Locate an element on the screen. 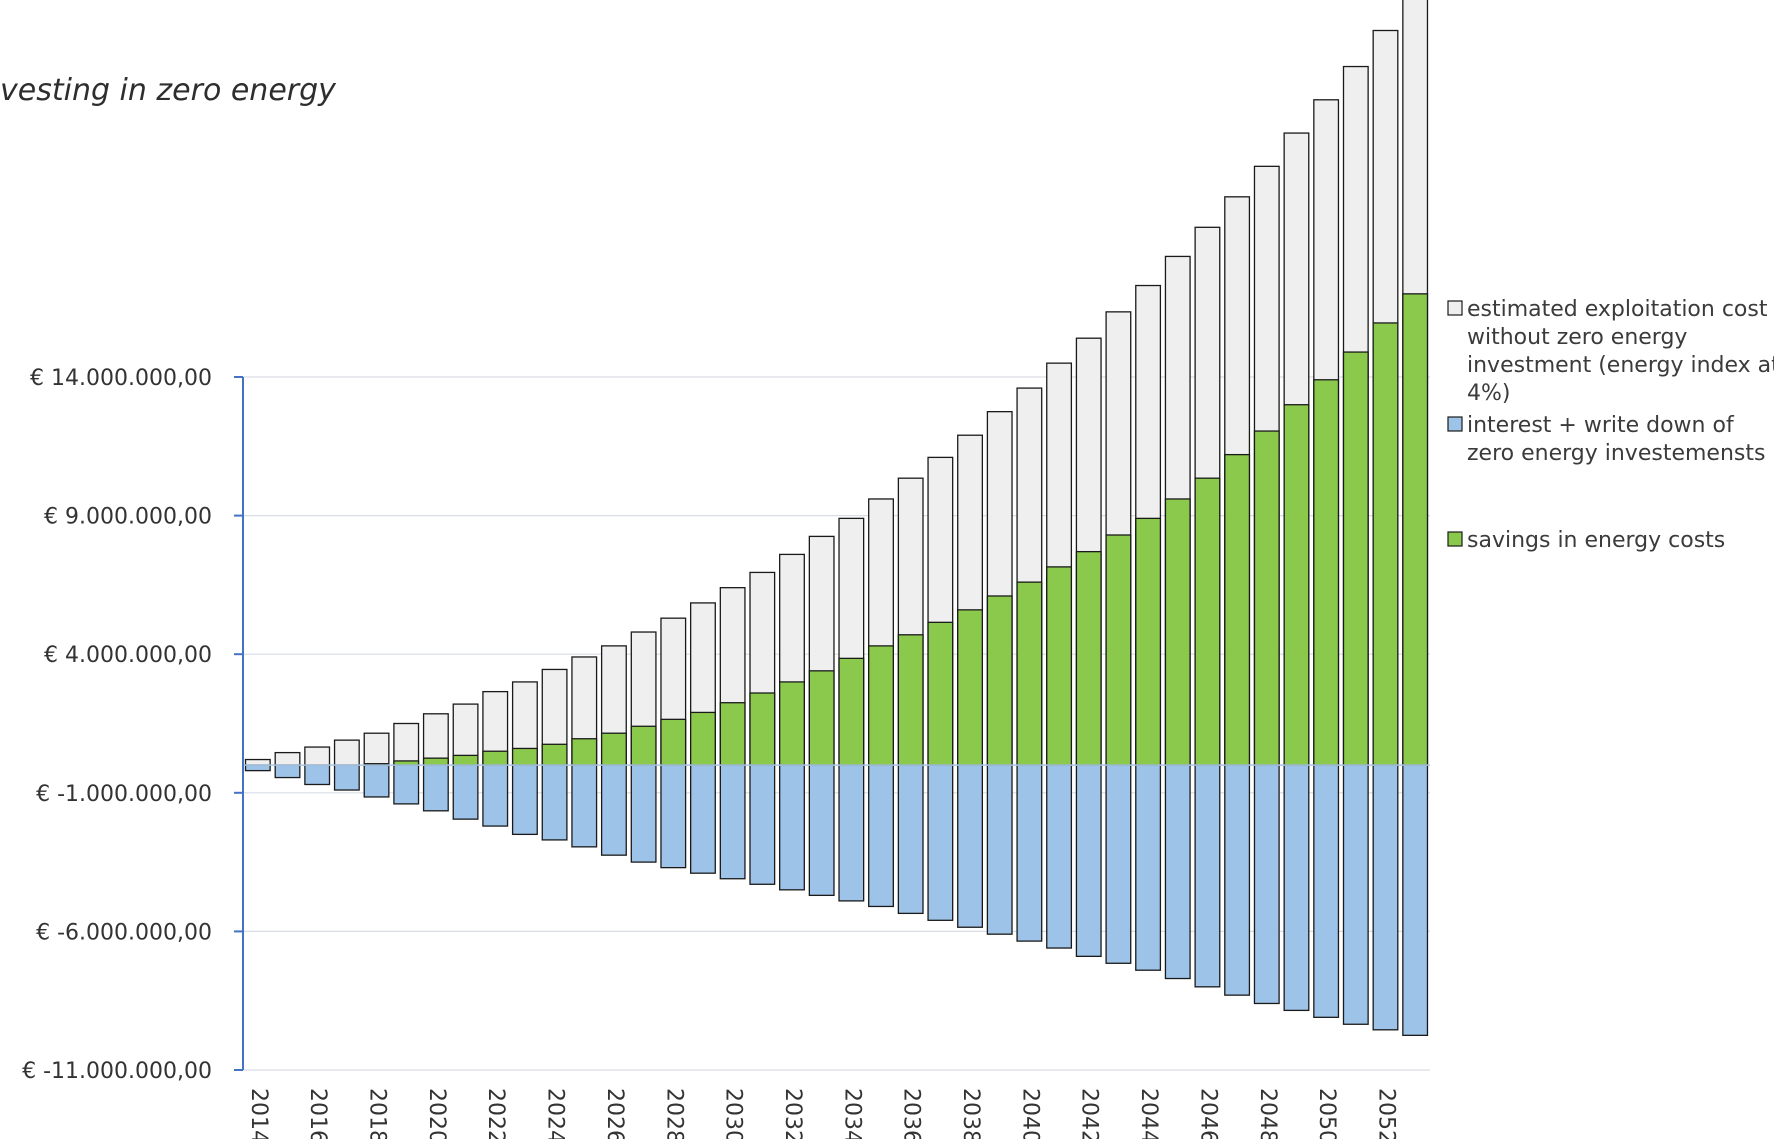 This screenshot has width=1774, height=1139. bar-interest-writedown-2036 is located at coordinates (910, 839).